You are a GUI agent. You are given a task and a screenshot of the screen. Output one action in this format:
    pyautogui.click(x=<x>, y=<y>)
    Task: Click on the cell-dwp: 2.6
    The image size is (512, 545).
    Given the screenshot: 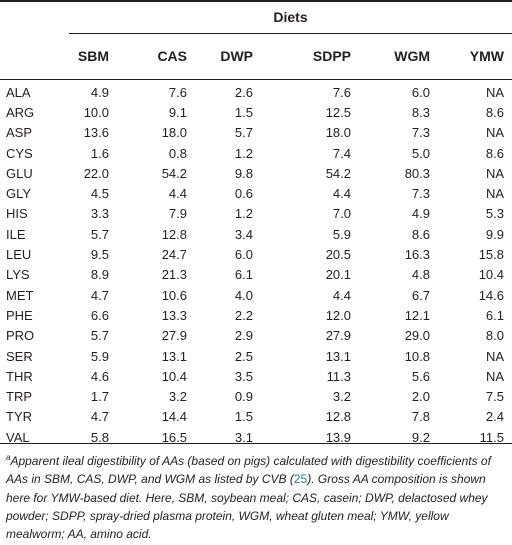 What is the action you would take?
    pyautogui.click(x=243, y=92)
    